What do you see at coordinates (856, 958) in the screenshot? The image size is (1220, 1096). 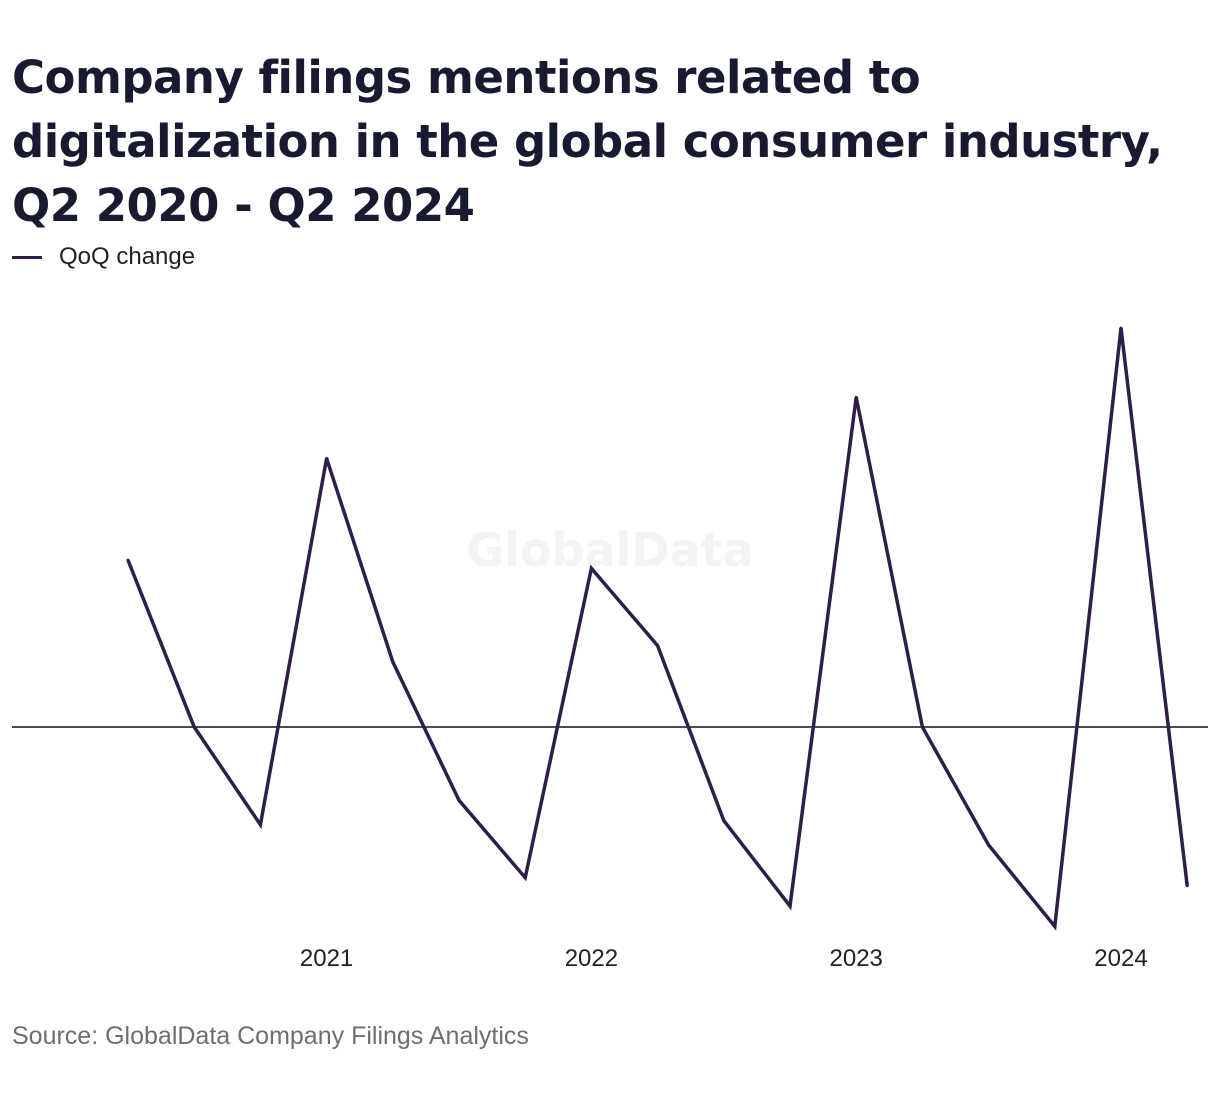 I see `x-tick-label: 2023` at bounding box center [856, 958].